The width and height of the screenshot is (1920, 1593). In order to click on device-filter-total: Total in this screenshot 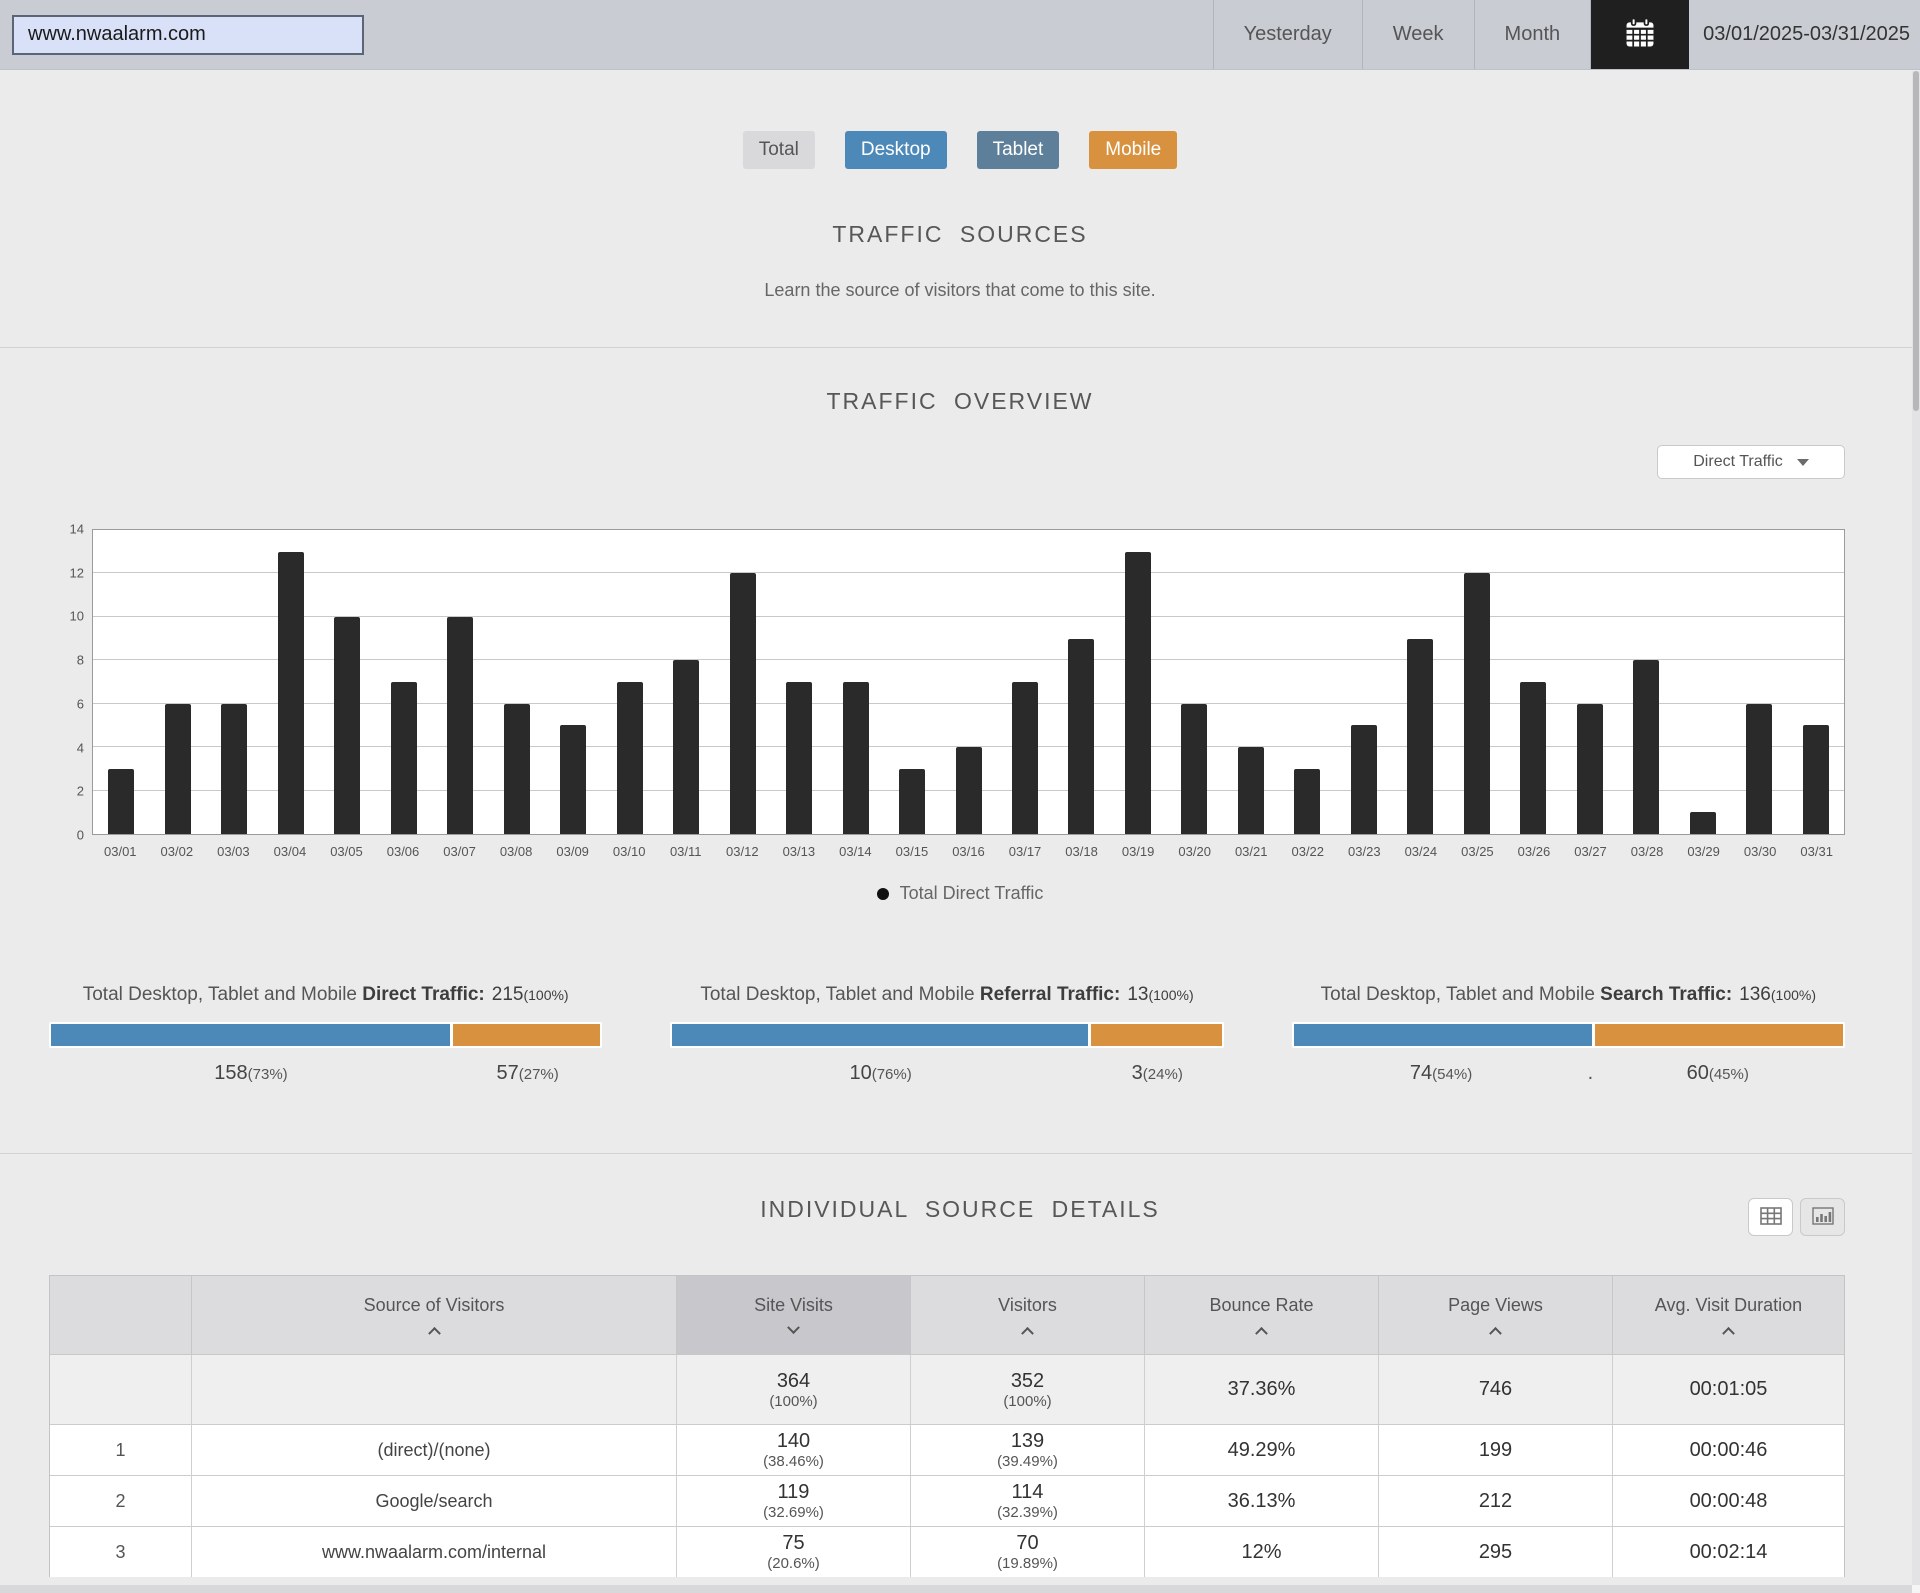, I will do `click(778, 150)`.